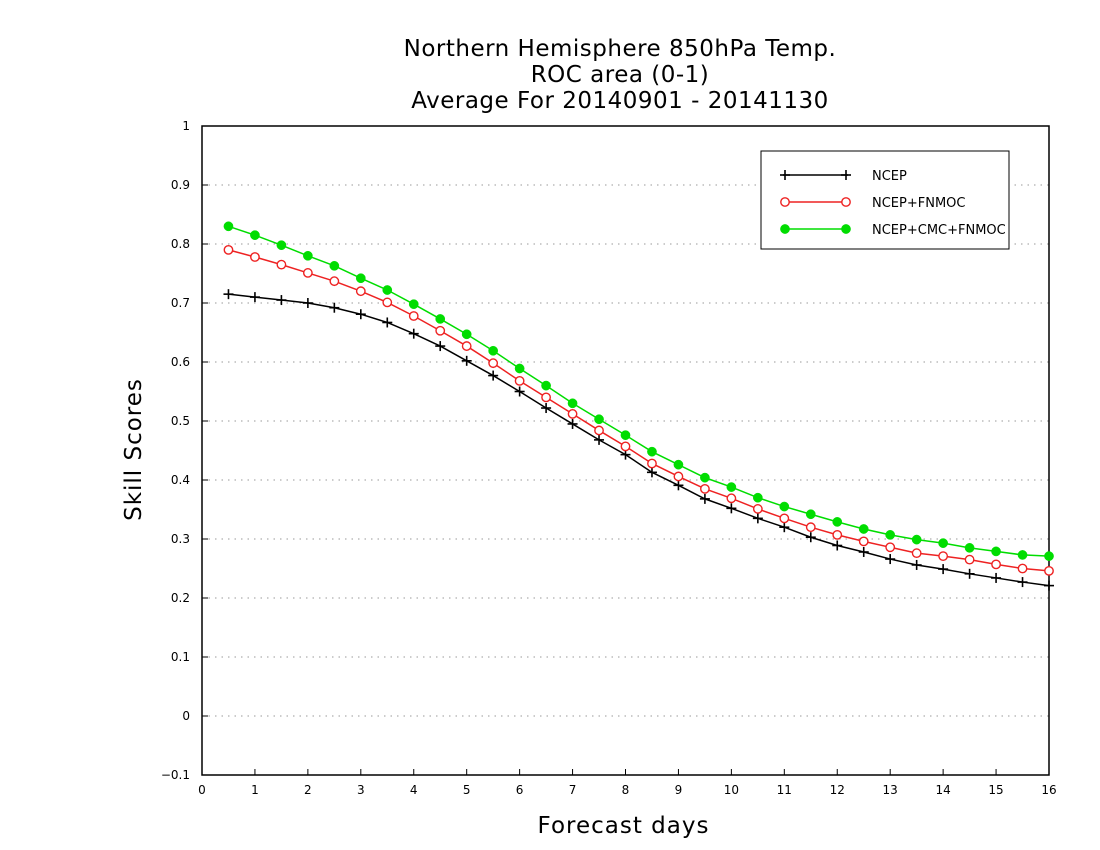  What do you see at coordinates (890, 790) in the screenshot?
I see `x-tick-label: 13` at bounding box center [890, 790].